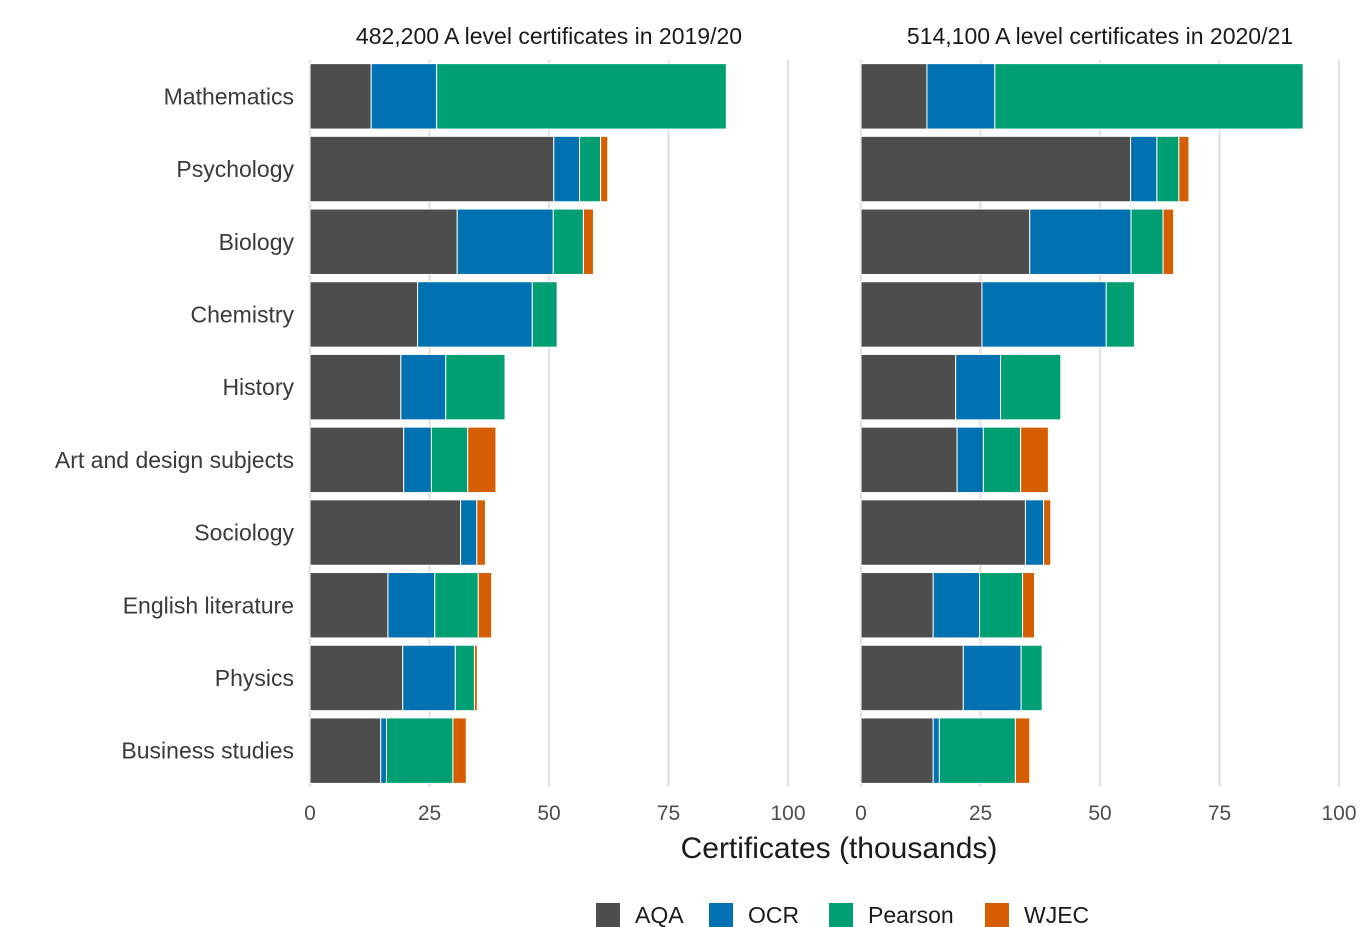 The height and width of the screenshot is (927, 1366). What do you see at coordinates (1100, 36) in the screenshot?
I see `panel-title: 514,100 A level certificates in 2020/21` at bounding box center [1100, 36].